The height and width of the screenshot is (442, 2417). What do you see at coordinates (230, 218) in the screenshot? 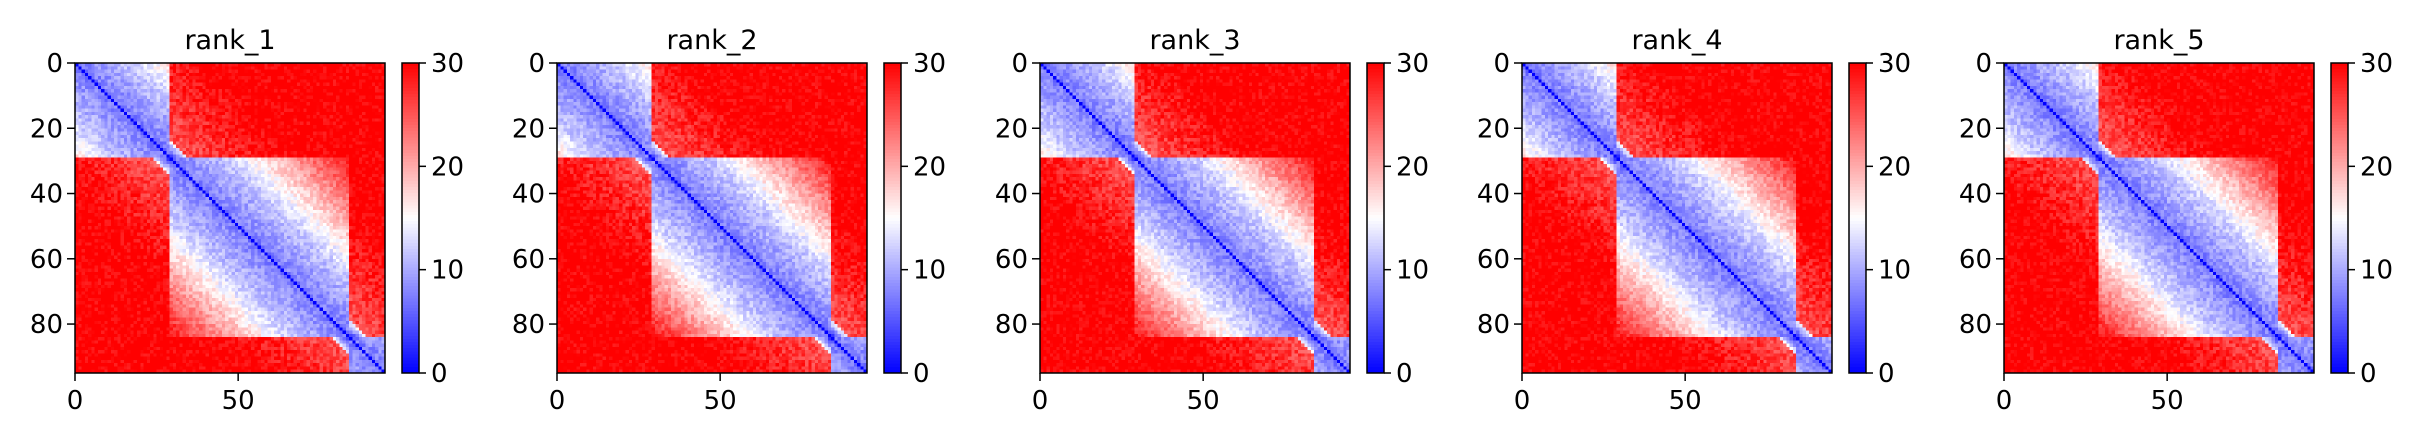
I see `heatmap-cells` at bounding box center [230, 218].